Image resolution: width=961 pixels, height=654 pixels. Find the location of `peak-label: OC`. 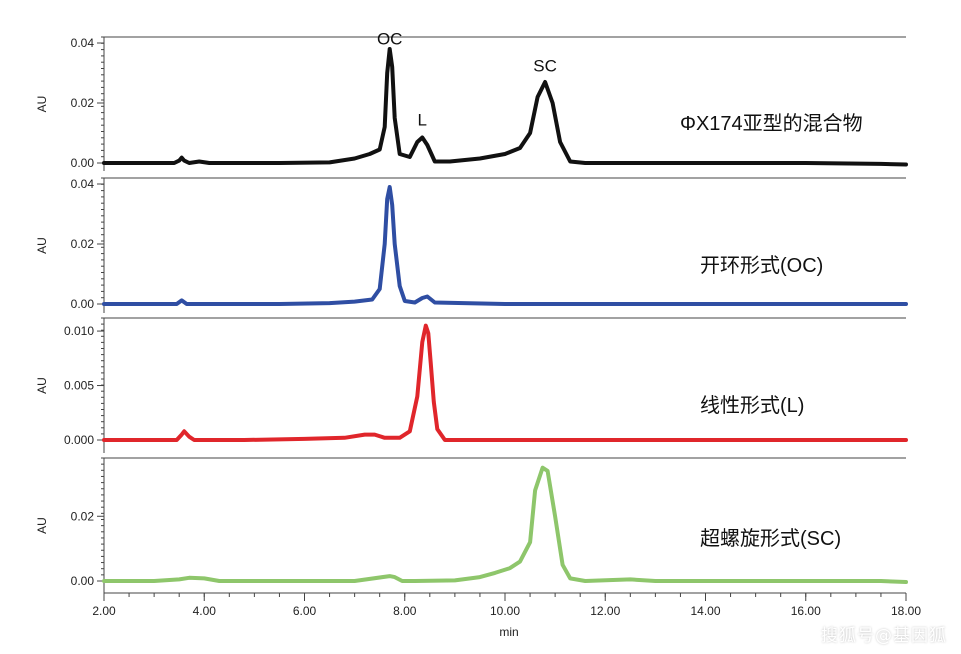

peak-label: OC is located at coordinates (390, 39).